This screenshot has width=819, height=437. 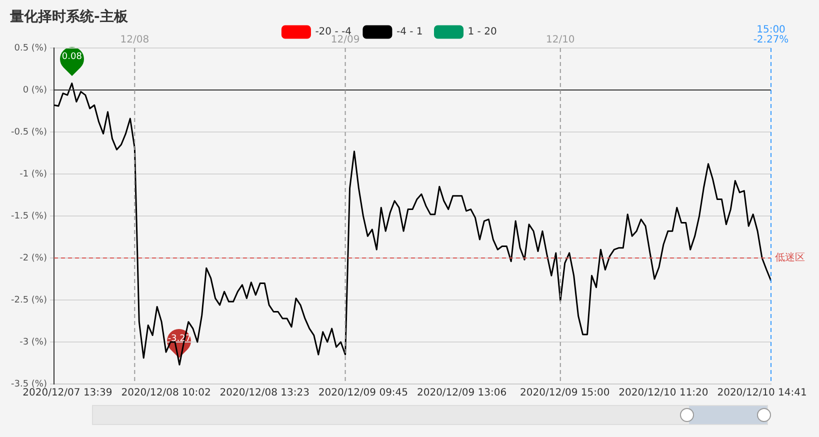 I want to click on annotation: 0.08, so click(x=71, y=58).